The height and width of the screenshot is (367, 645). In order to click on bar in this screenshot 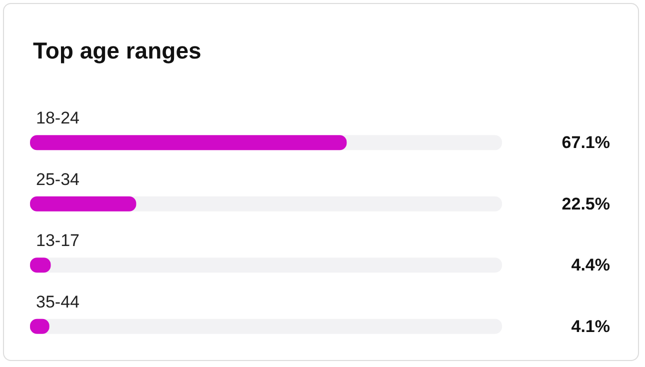, I will do `click(83, 204)`.